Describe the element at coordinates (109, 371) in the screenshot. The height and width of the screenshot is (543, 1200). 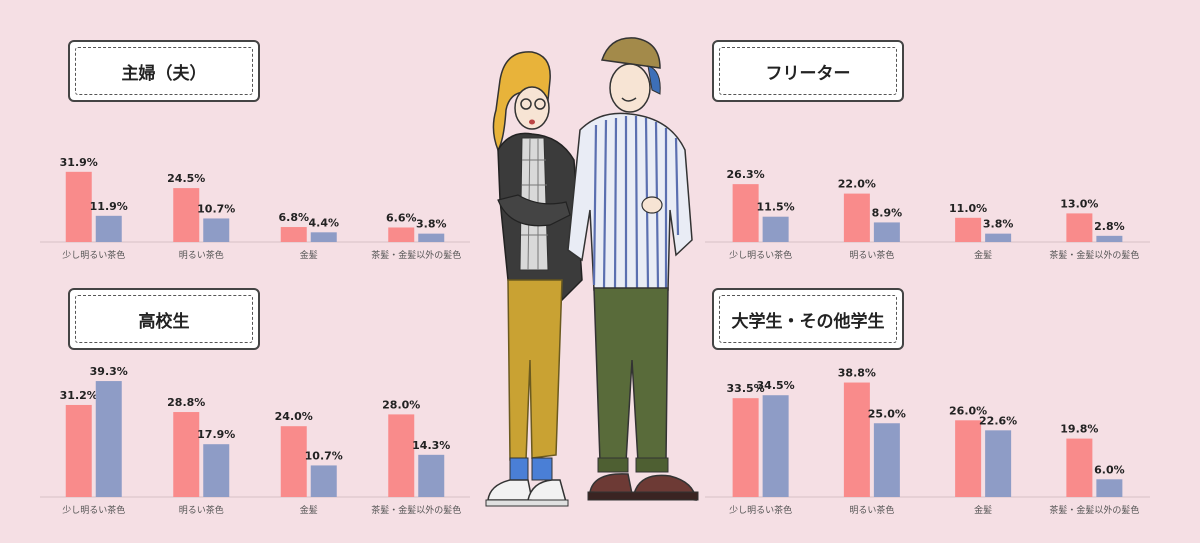
I see `value-label: 39.3%` at that location.